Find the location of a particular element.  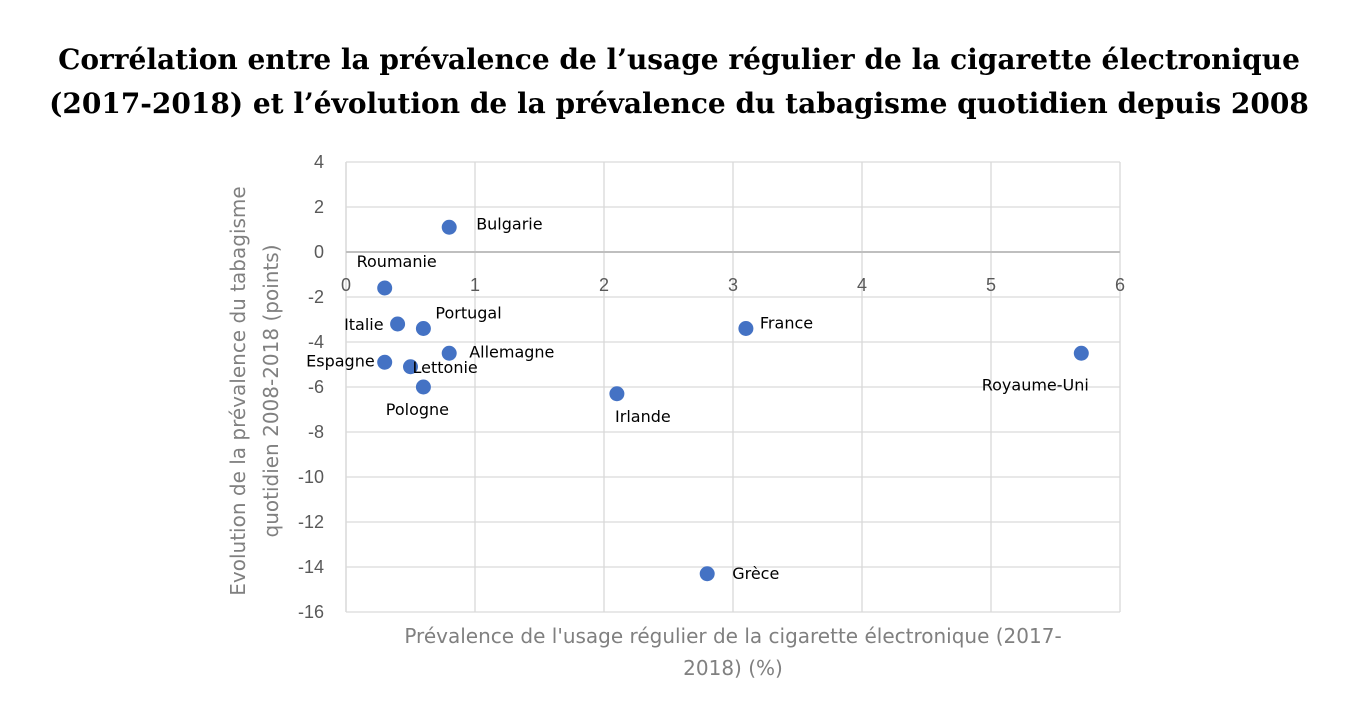

point-label: Royaume-Uni is located at coordinates (1035, 384).